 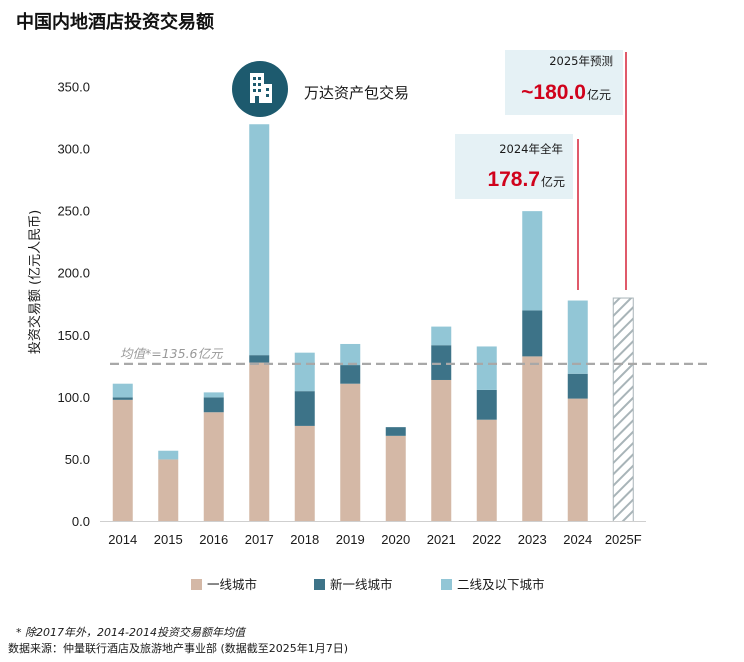 What do you see at coordinates (35, 282) in the screenshot?
I see `y-axis-label: 投资交易额 (亿元人民币)` at bounding box center [35, 282].